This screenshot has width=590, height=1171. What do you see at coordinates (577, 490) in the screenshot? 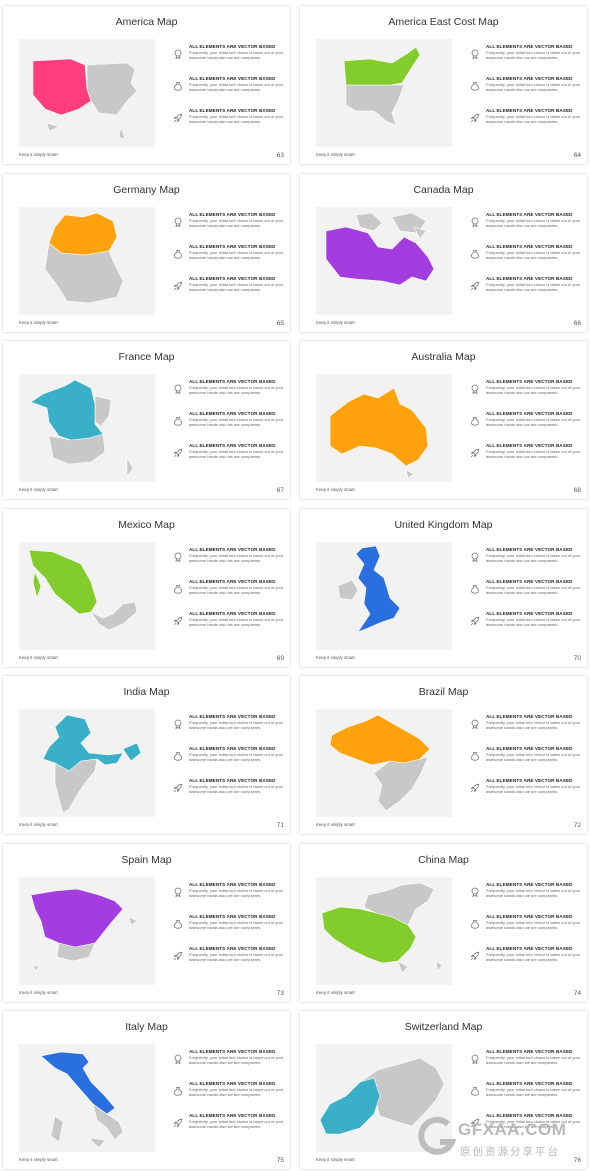
I see `page-number: 68` at bounding box center [577, 490].